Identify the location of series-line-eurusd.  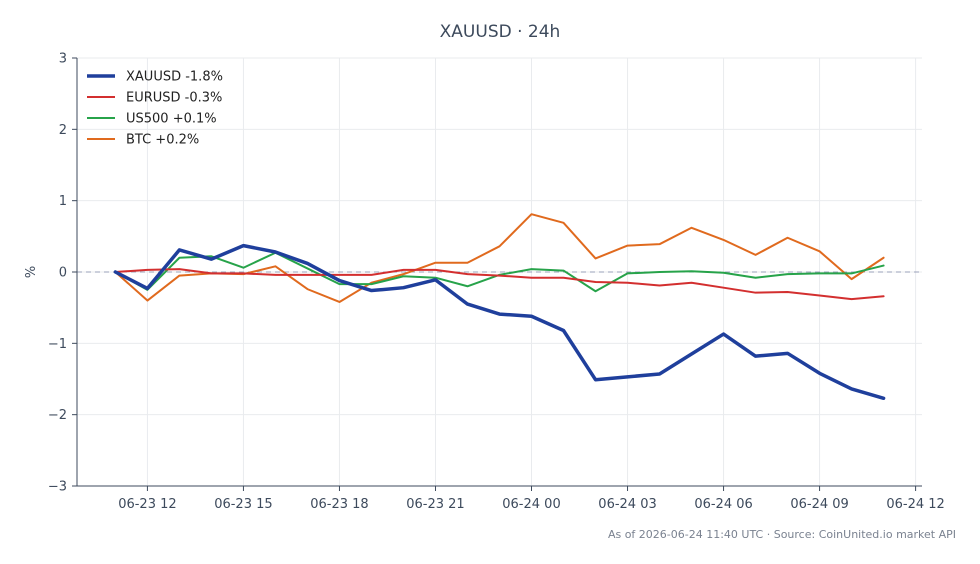
(499, 284).